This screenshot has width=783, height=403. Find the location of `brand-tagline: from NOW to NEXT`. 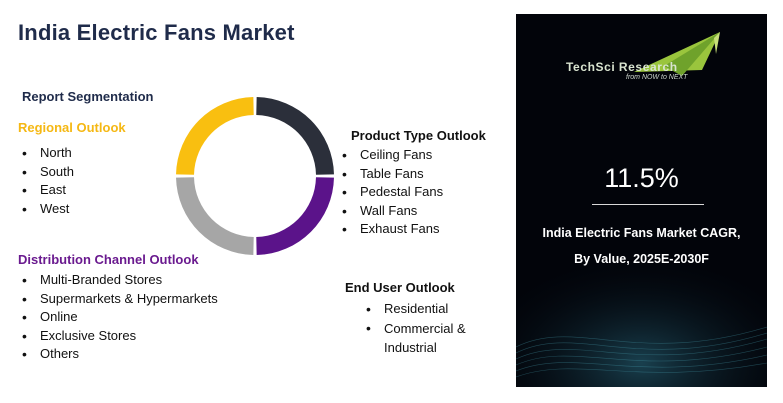

brand-tagline: from NOW to NEXT is located at coordinates (657, 77).